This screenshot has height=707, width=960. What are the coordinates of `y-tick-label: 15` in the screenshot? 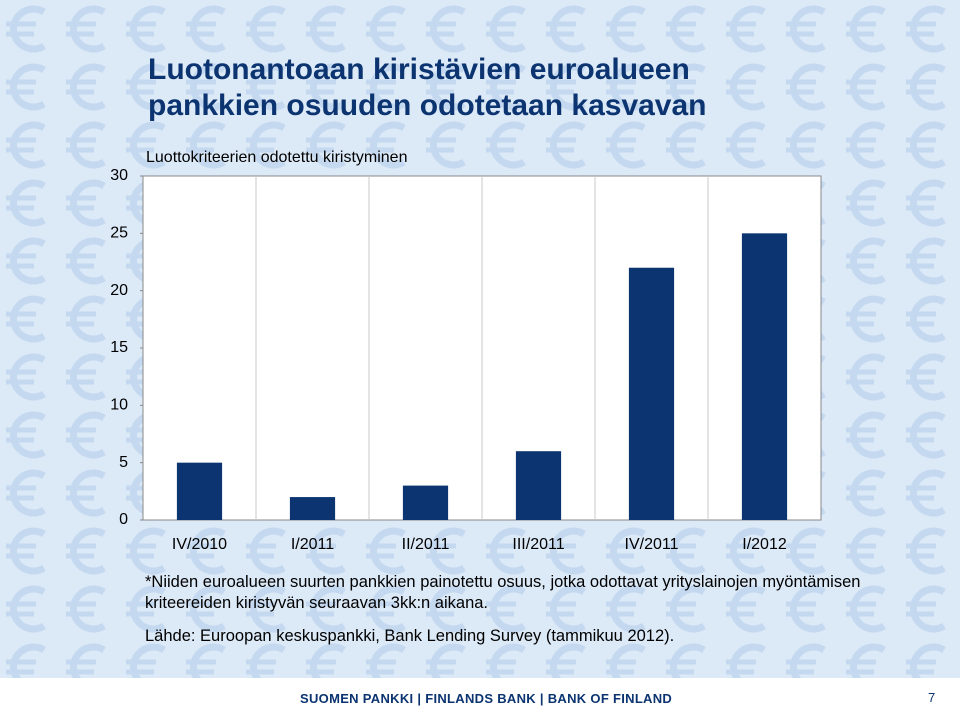 It's located at (119, 347).